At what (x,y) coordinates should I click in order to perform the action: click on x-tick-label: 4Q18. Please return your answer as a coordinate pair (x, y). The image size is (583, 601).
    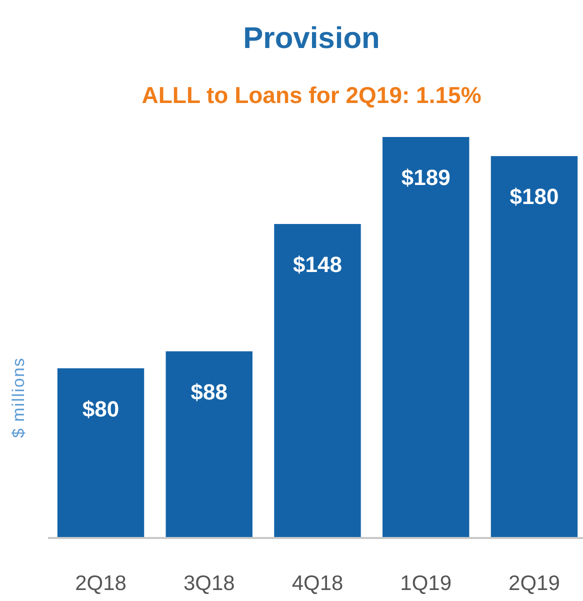
    Looking at the image, I should click on (318, 583).